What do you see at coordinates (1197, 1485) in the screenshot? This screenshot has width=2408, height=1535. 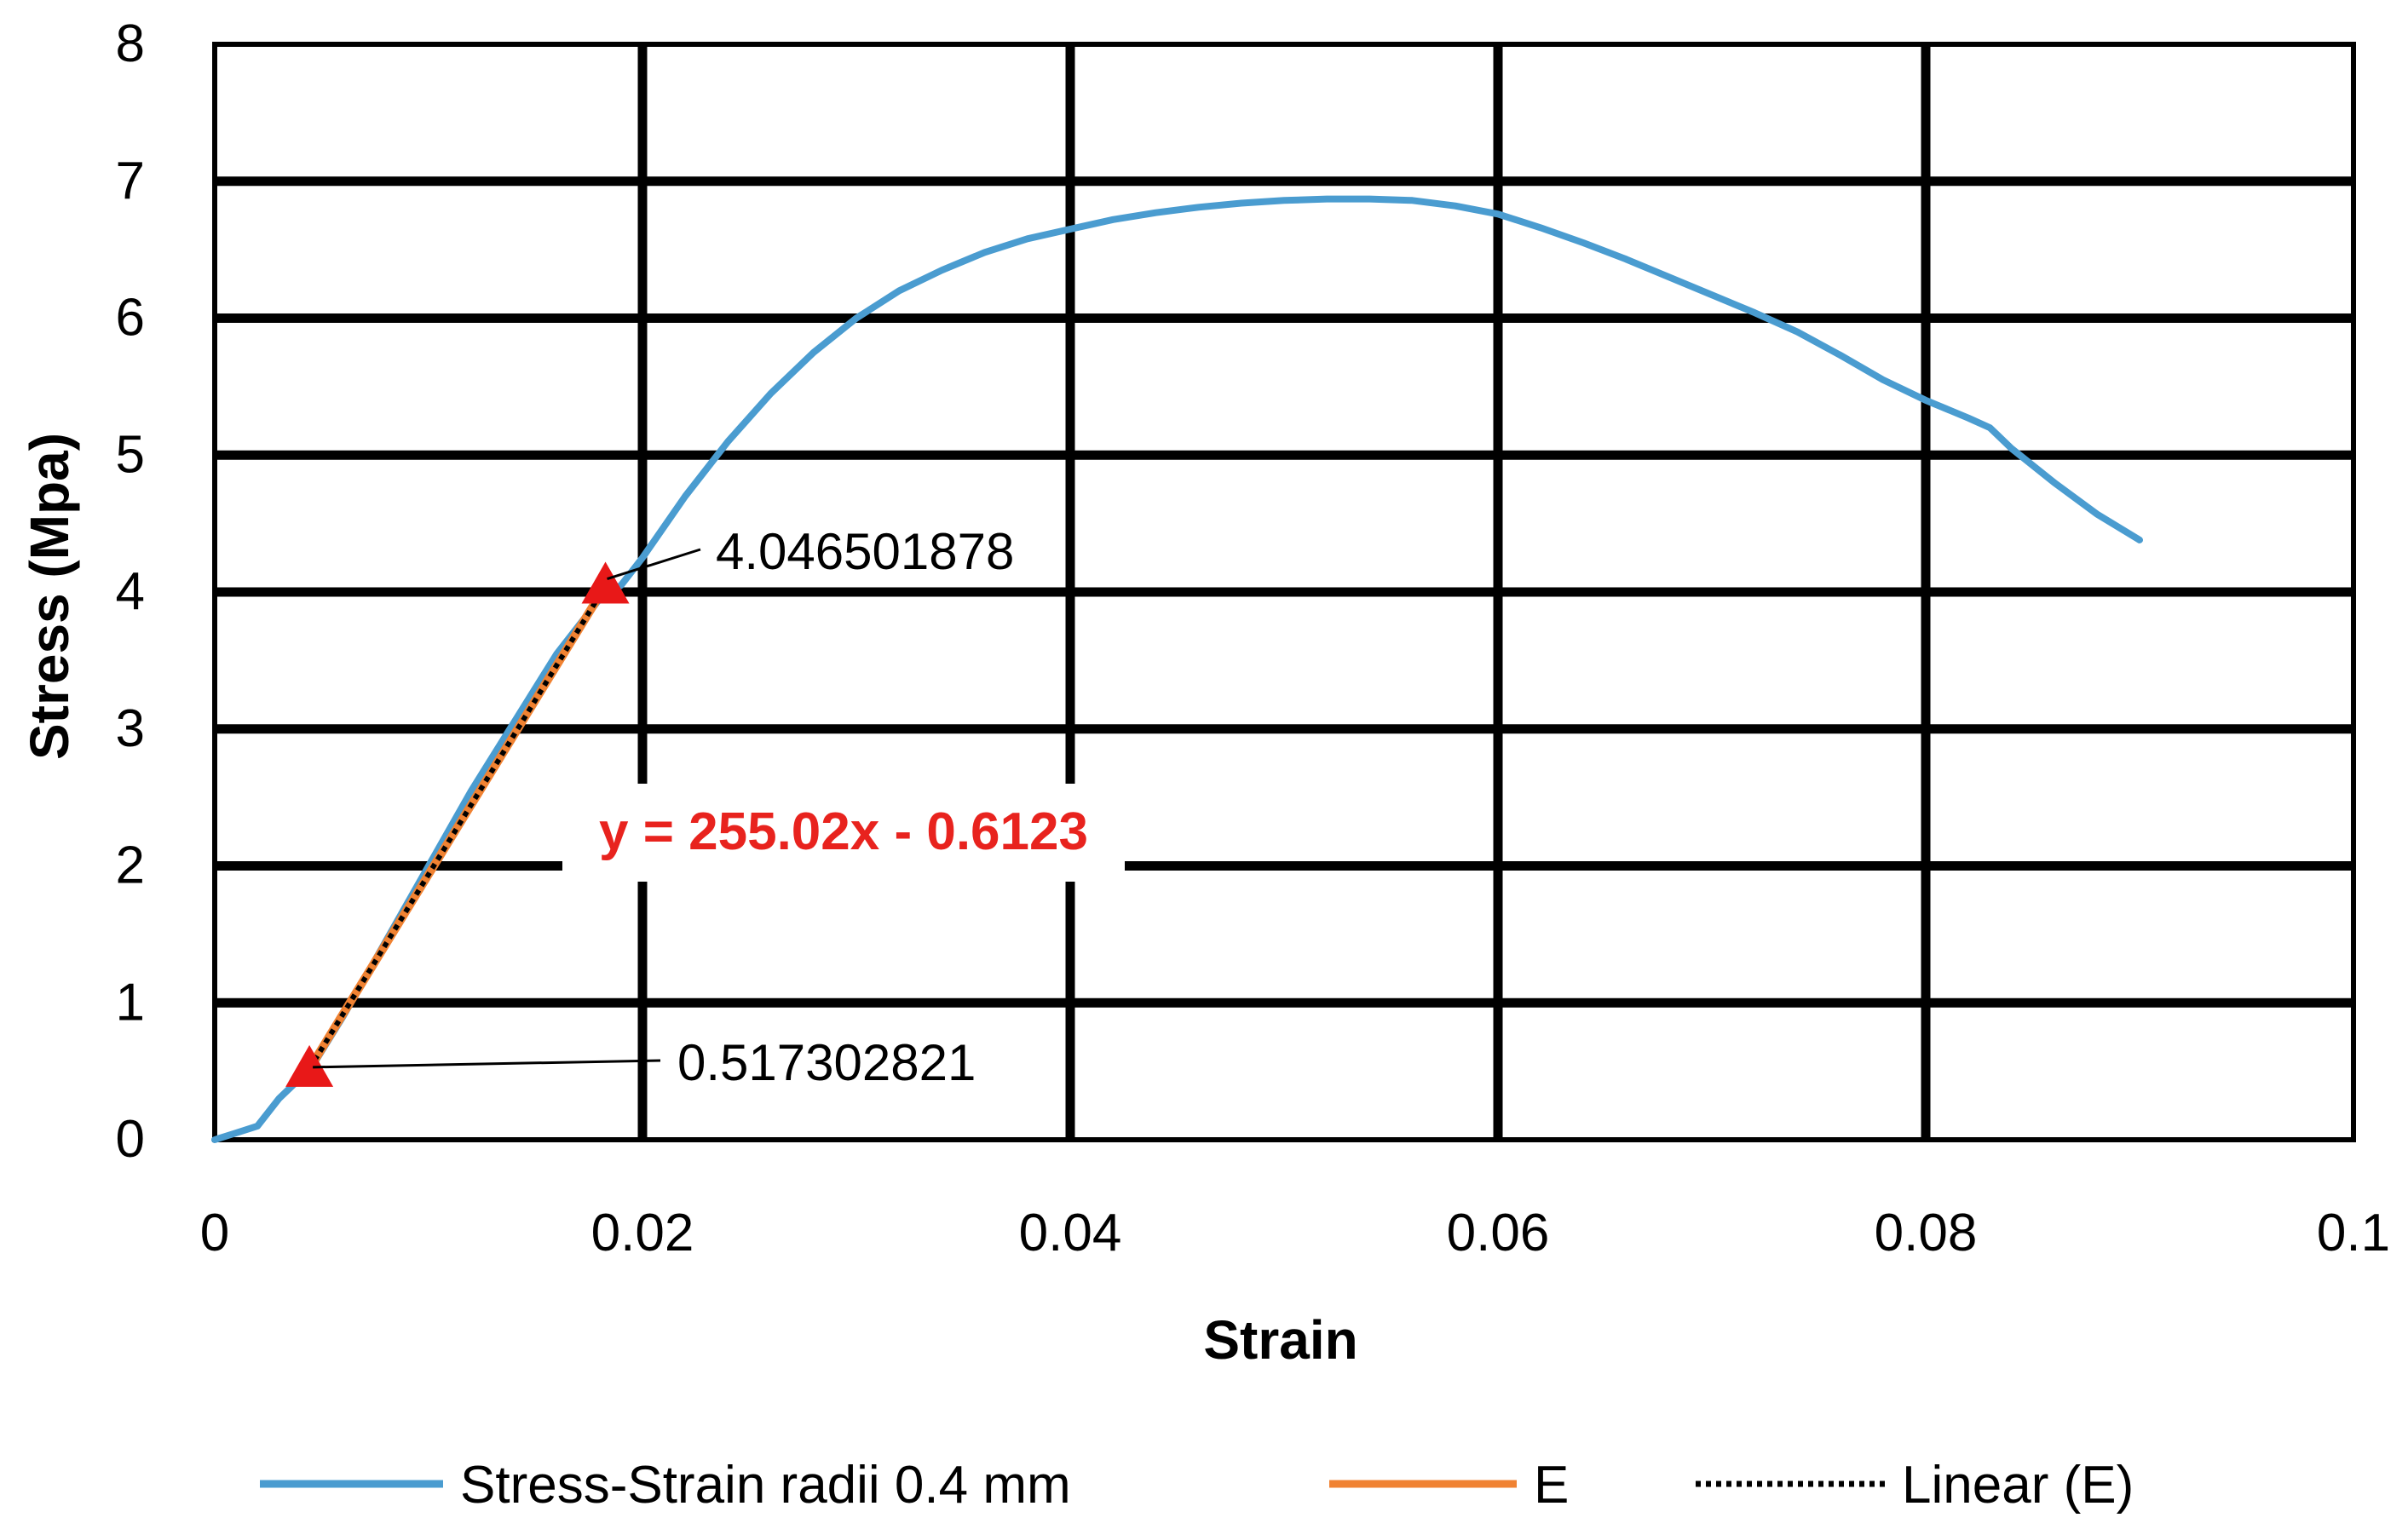 I see `legend: Stress-Strain radii 0.4 mm E Linear (E)` at bounding box center [1197, 1485].